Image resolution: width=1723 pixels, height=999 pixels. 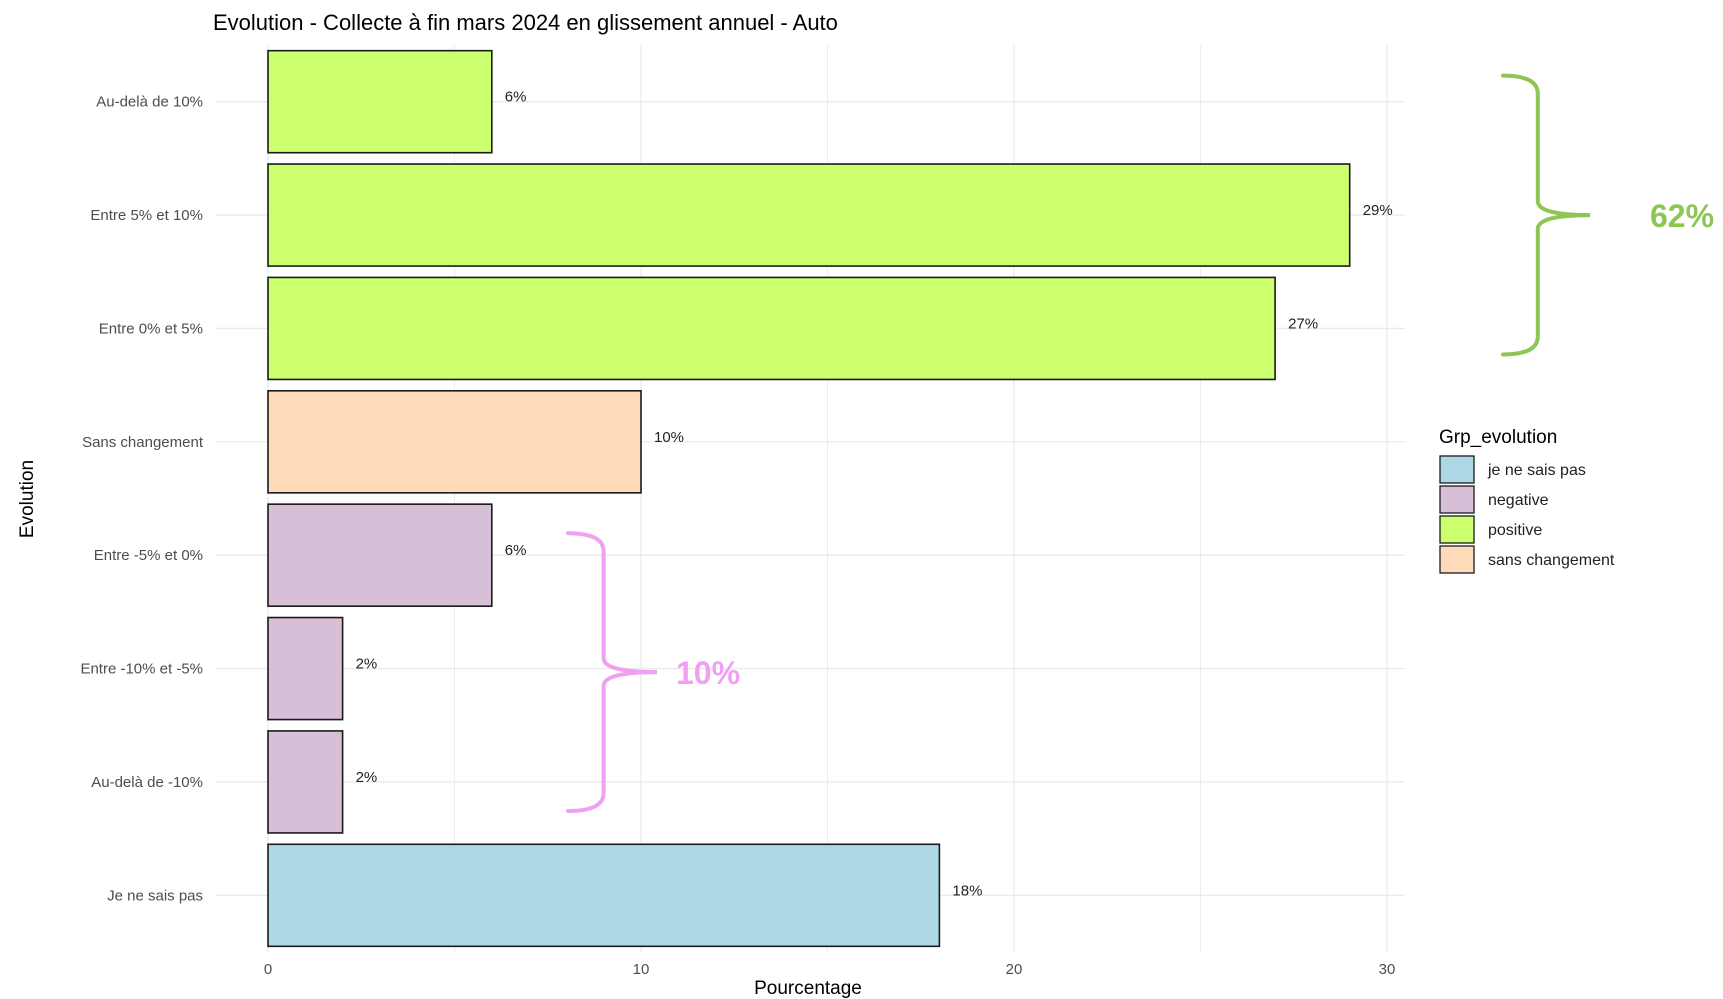 What do you see at coordinates (1498, 437) in the screenshot?
I see `legend-title: Grp_evolution` at bounding box center [1498, 437].